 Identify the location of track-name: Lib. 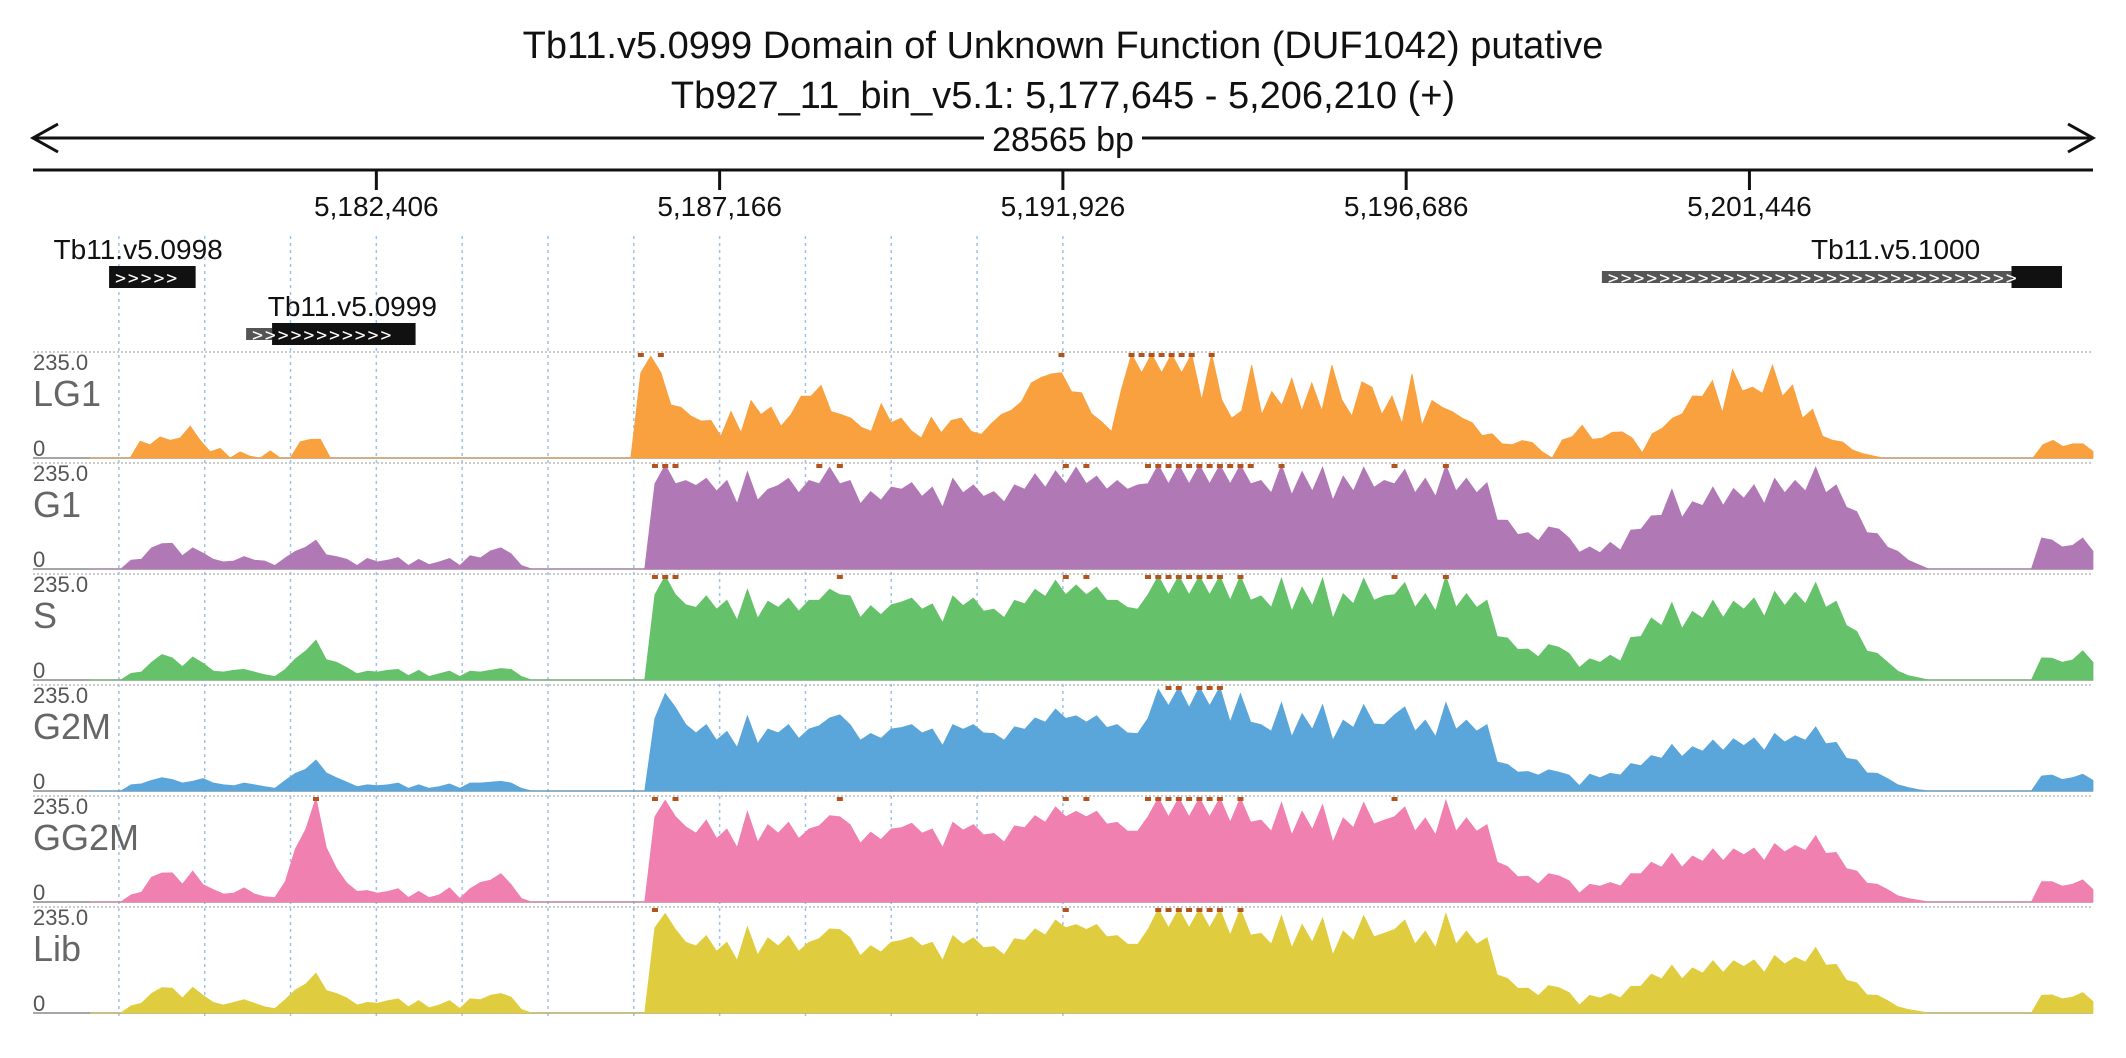
(57, 948).